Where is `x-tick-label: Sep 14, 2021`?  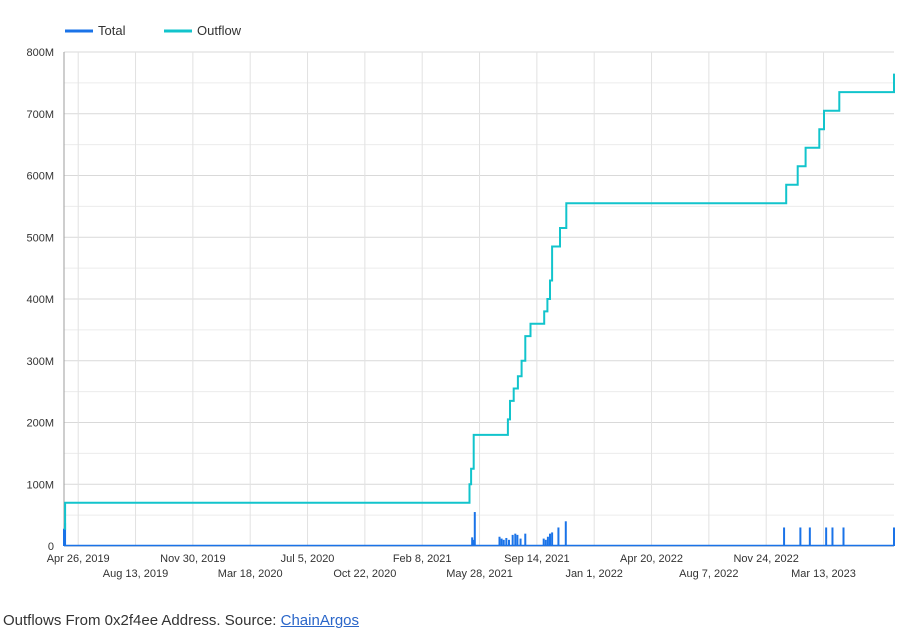
x-tick-label: Sep 14, 2021 is located at coordinates (536, 559).